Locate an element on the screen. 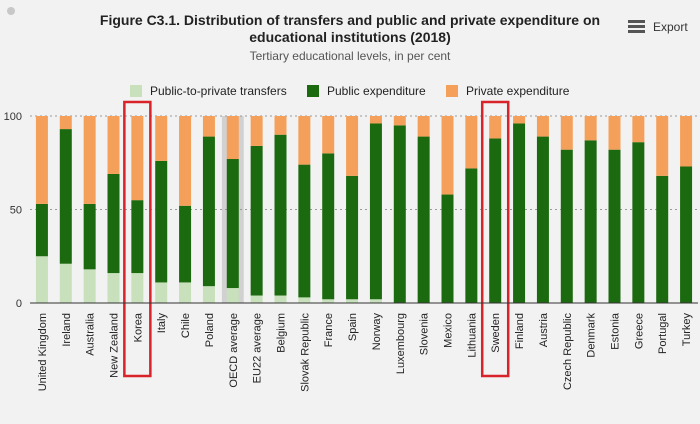 The height and width of the screenshot is (424, 700). x-tick-label: Belgium is located at coordinates (282, 333).